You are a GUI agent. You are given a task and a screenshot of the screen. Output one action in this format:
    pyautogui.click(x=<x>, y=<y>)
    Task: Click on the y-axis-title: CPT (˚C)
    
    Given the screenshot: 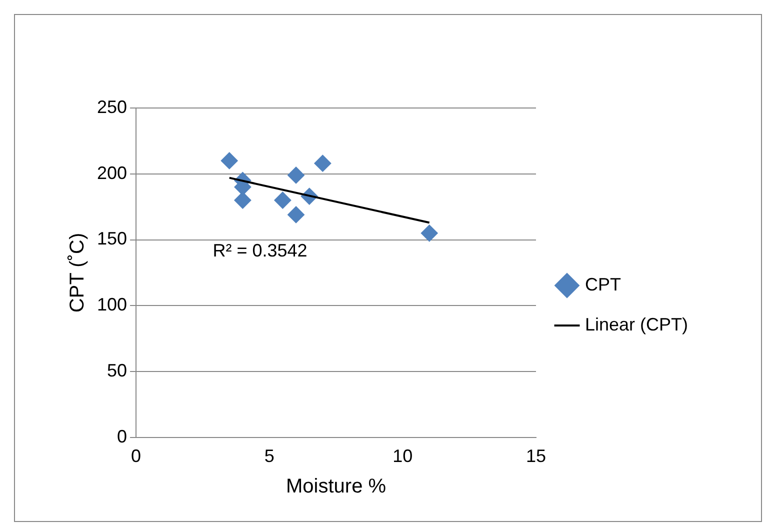 What is the action you would take?
    pyautogui.click(x=77, y=272)
    